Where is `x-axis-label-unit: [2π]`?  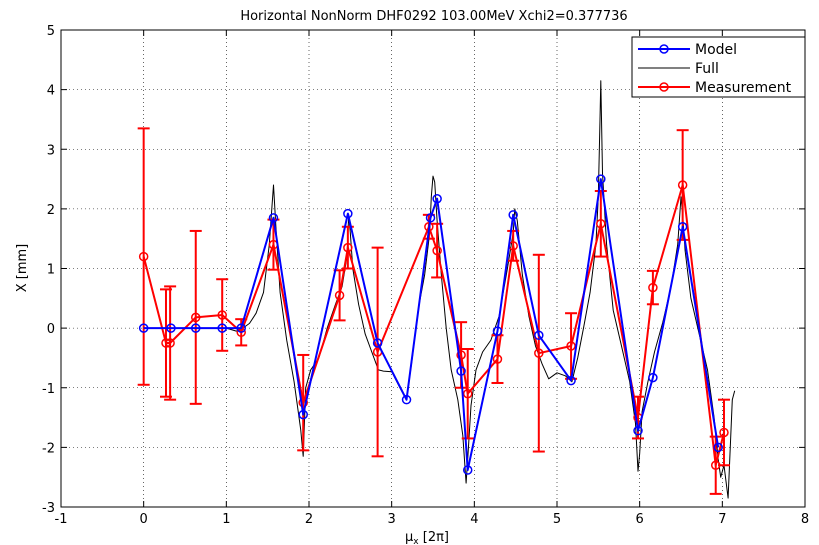 x-axis-label-unit: [2π] is located at coordinates (434, 537).